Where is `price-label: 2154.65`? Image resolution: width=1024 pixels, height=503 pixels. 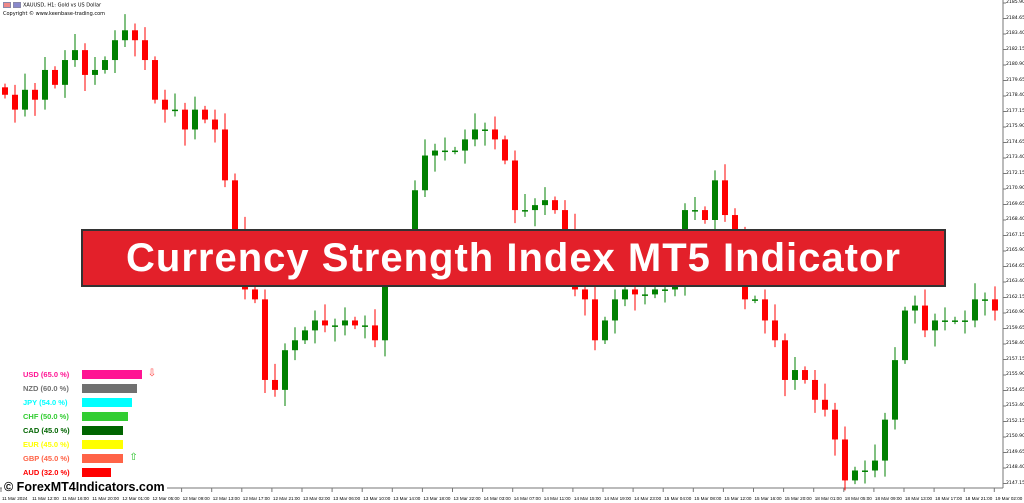 price-label: 2154.65 is located at coordinates (1015, 390).